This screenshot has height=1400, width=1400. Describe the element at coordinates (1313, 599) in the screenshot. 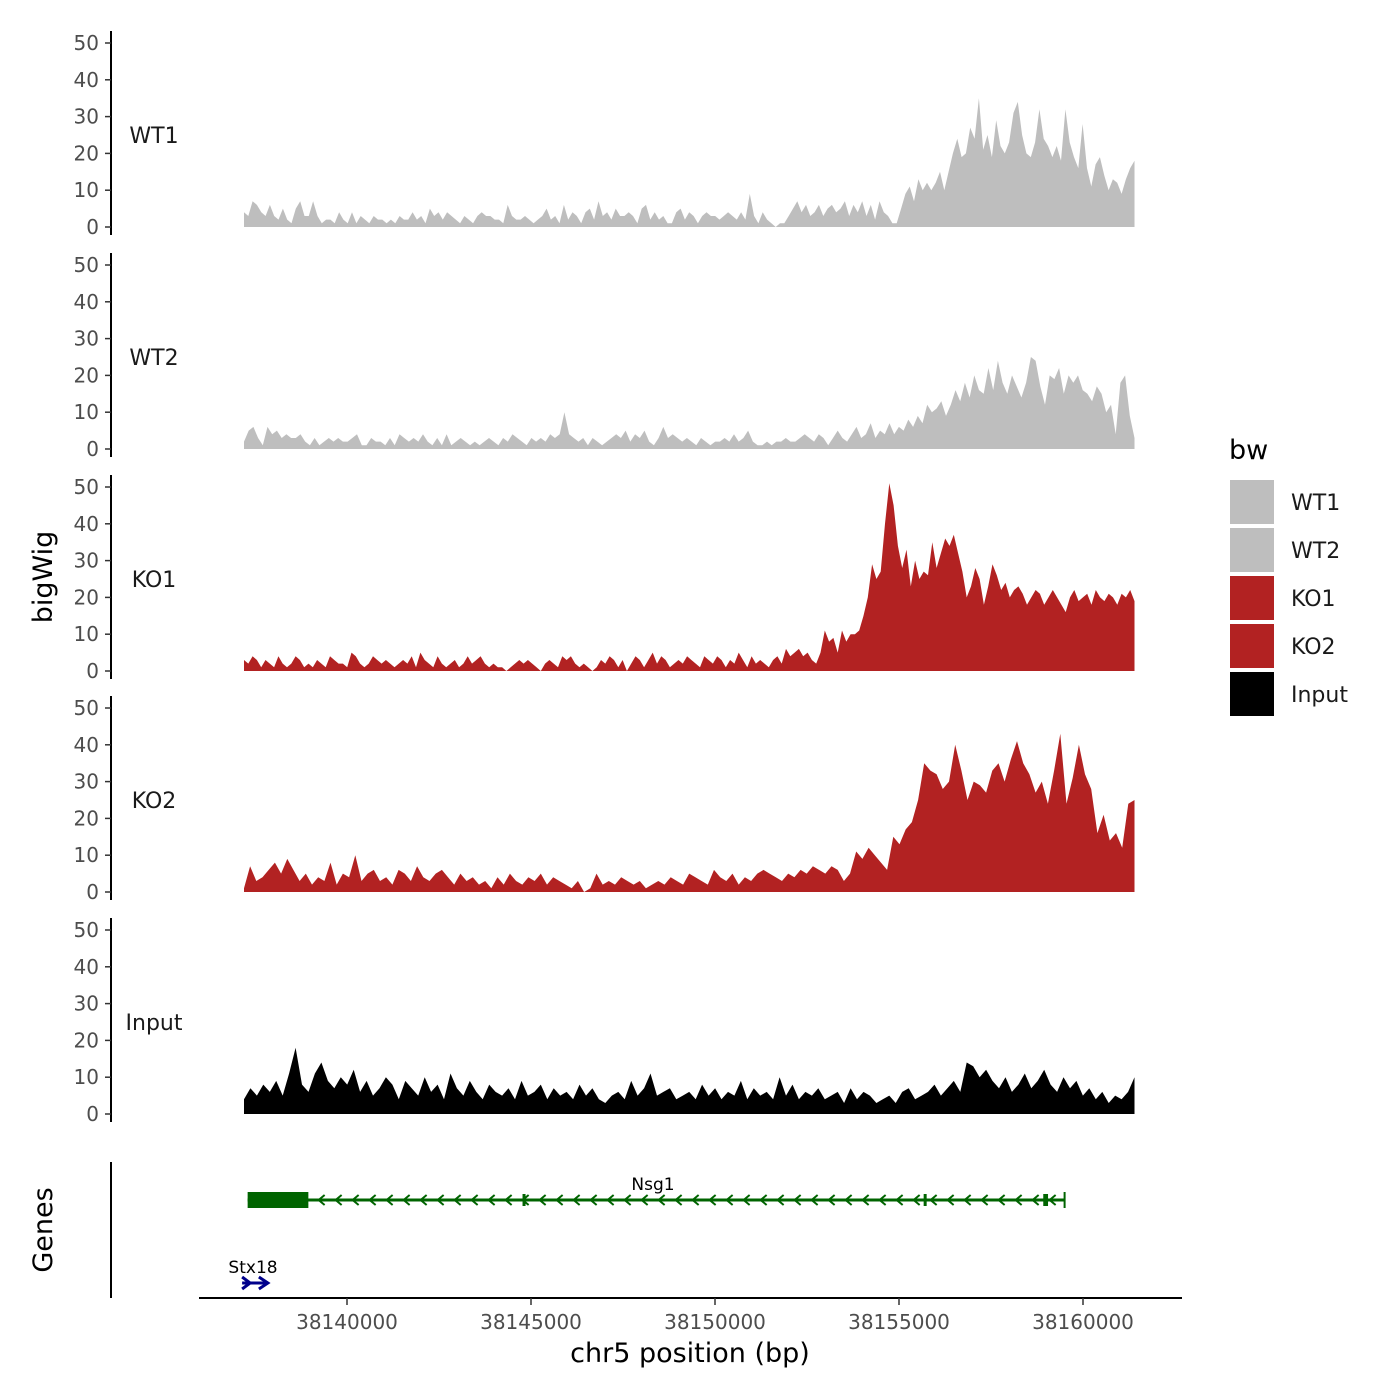

I see `legend-label: KO1` at that location.